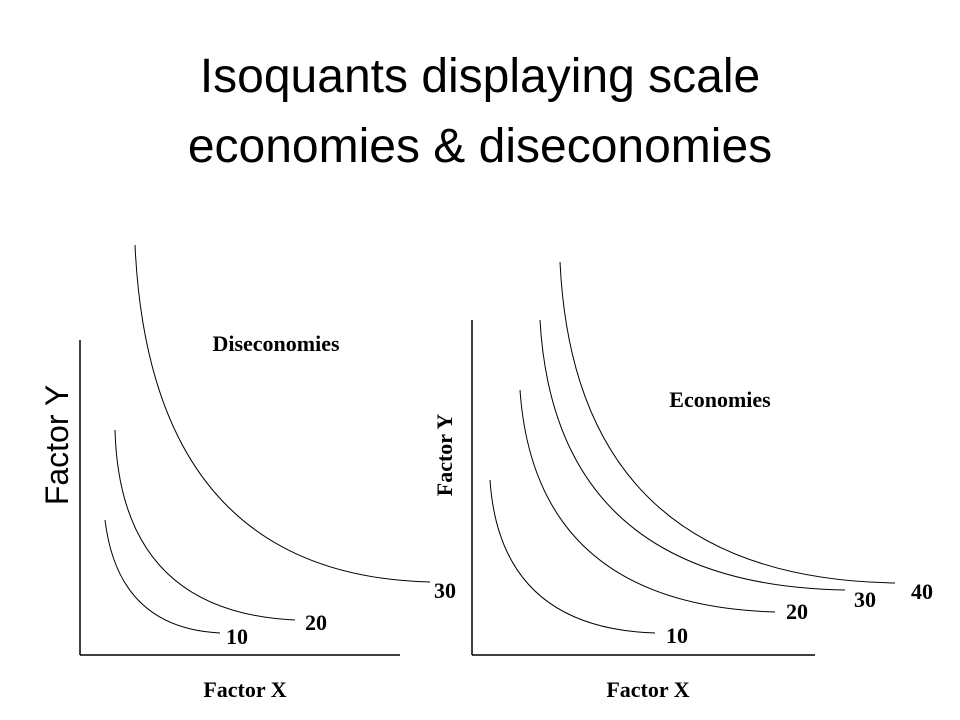  I want to click on panel-label: Economies, so click(720, 399).